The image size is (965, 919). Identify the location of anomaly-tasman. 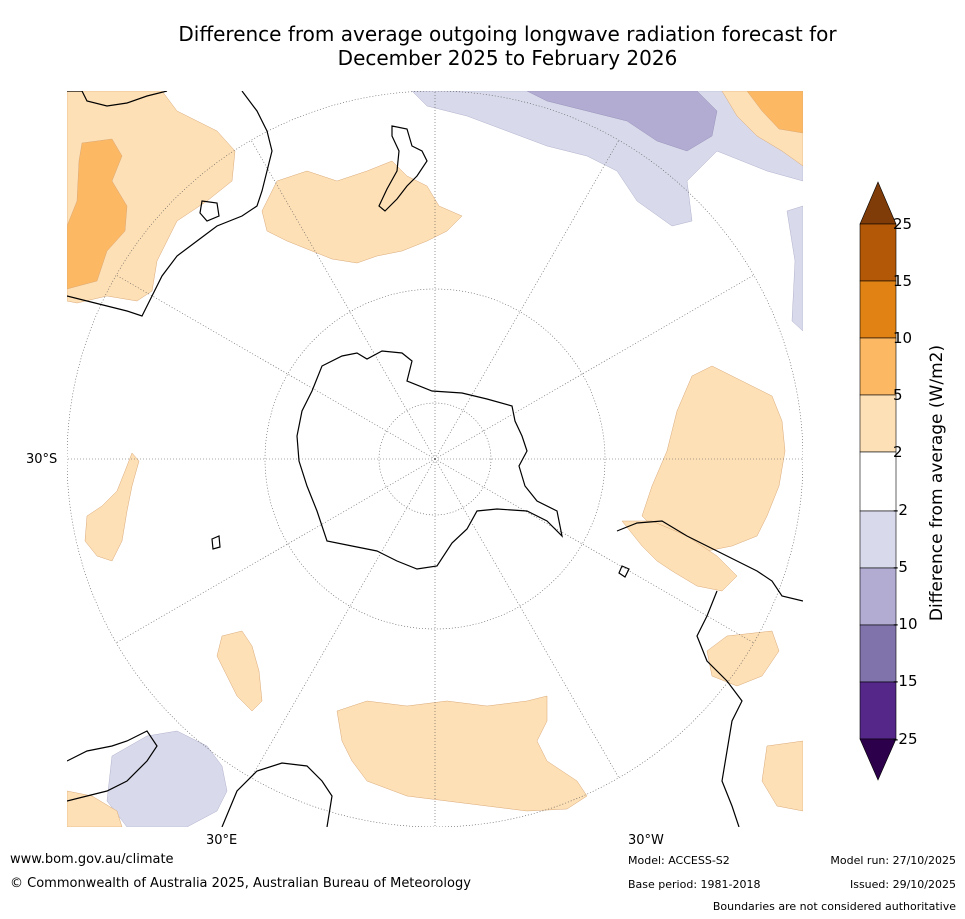
(362, 212).